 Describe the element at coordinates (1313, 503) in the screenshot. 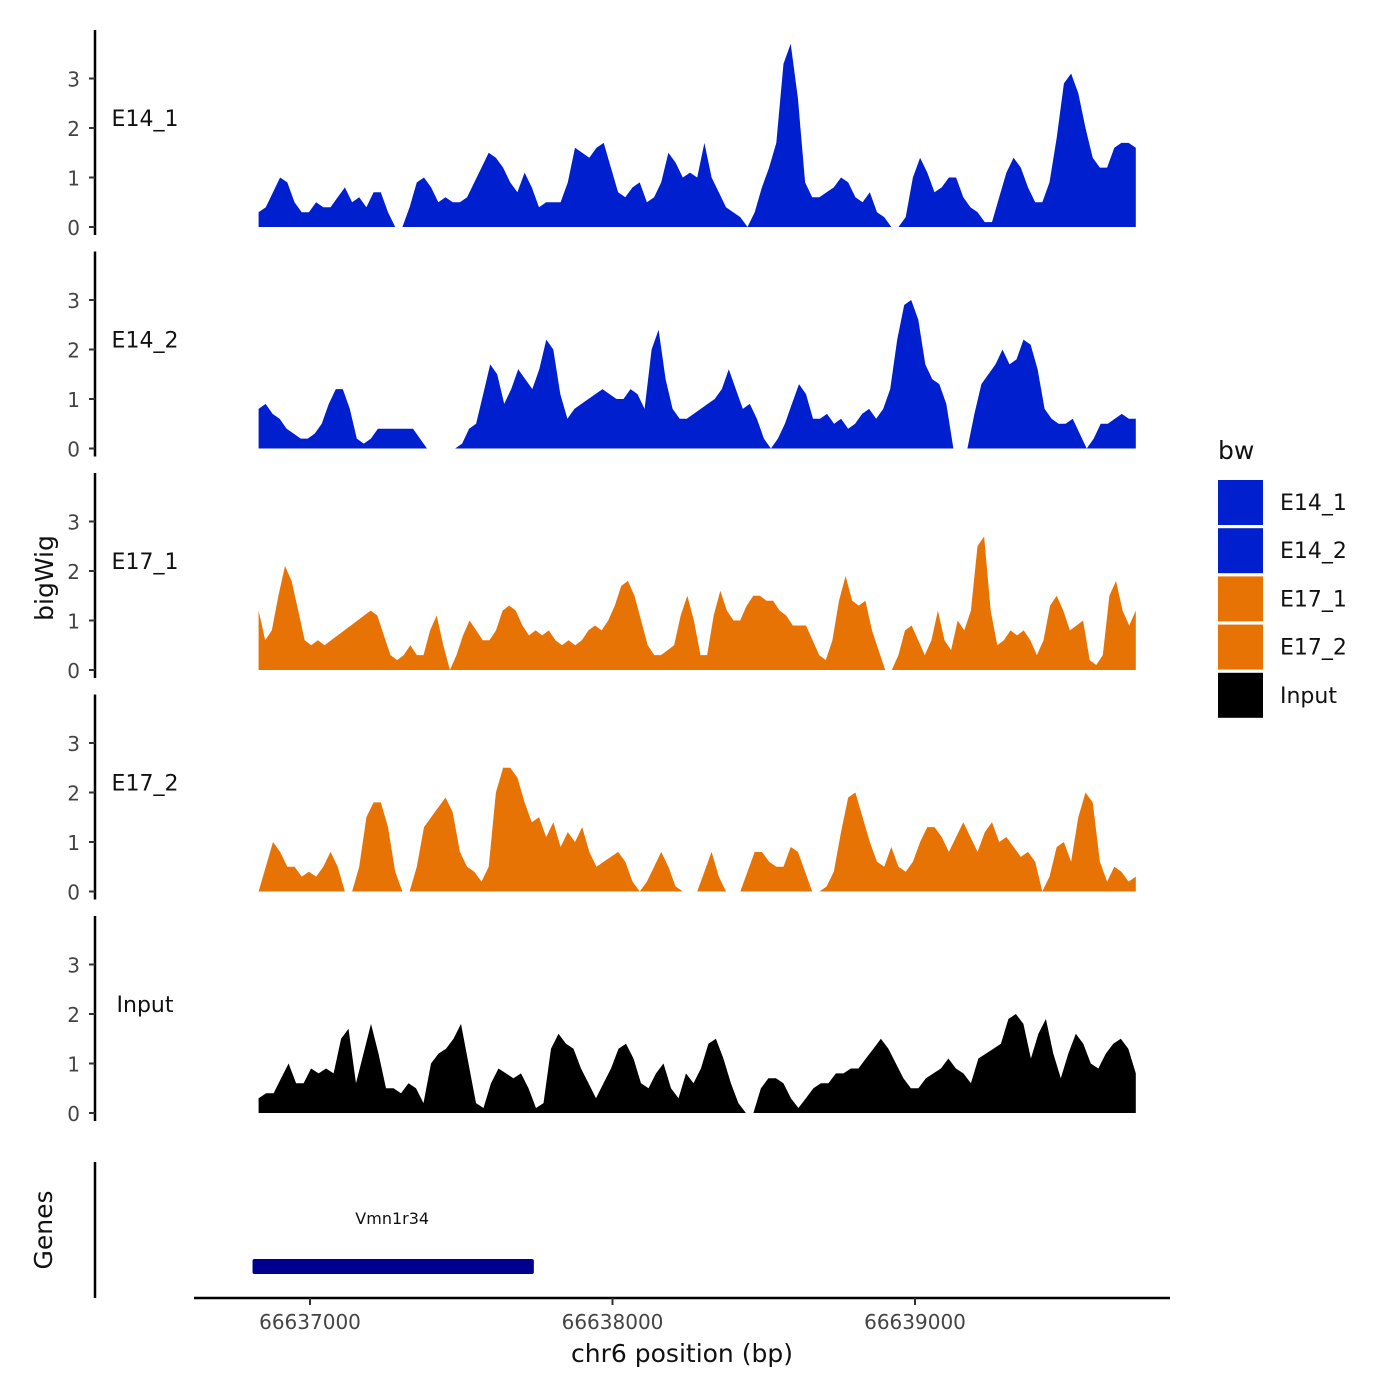

I see `legend-label: E14_1` at that location.